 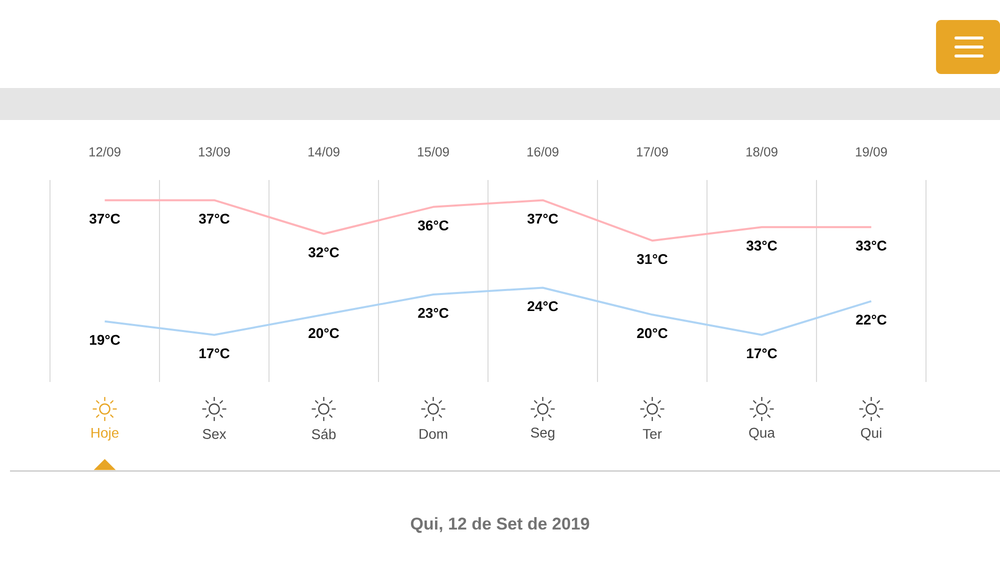 What do you see at coordinates (324, 434) in the screenshot?
I see `text: Sáb` at bounding box center [324, 434].